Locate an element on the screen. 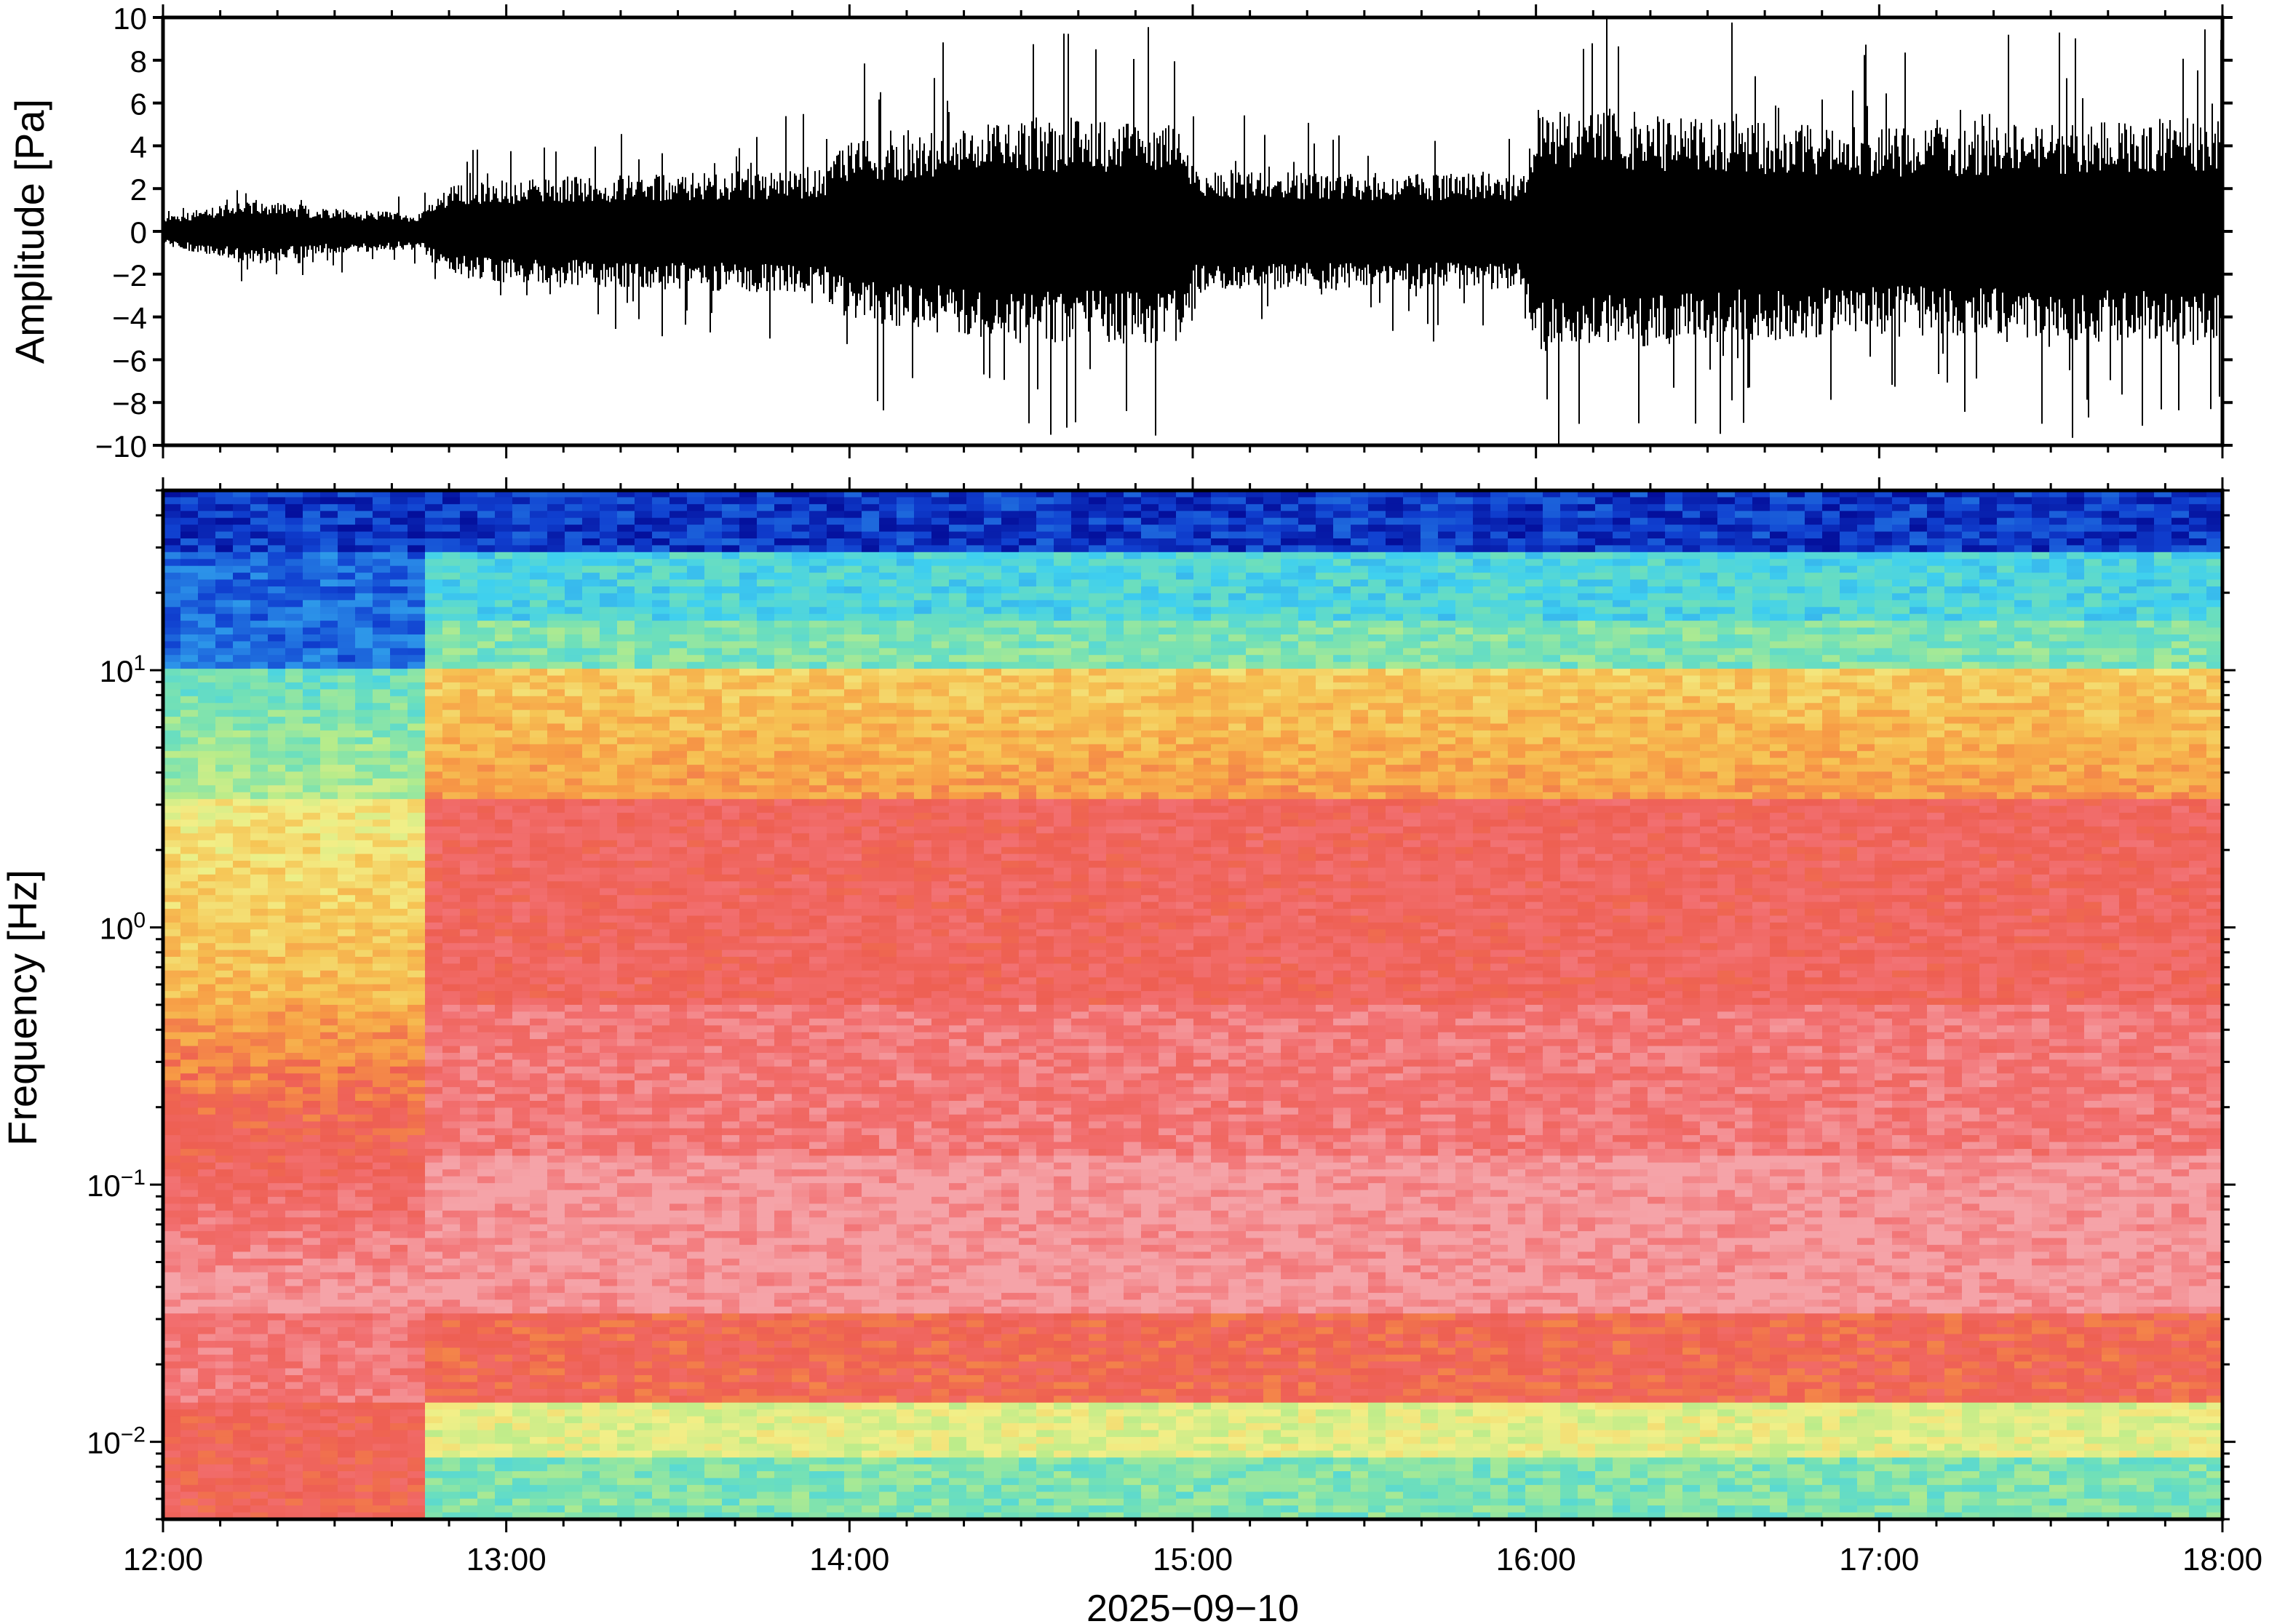 The width and height of the screenshot is (2269, 1624). time-tick-label: 14:00 is located at coordinates (849, 1559).